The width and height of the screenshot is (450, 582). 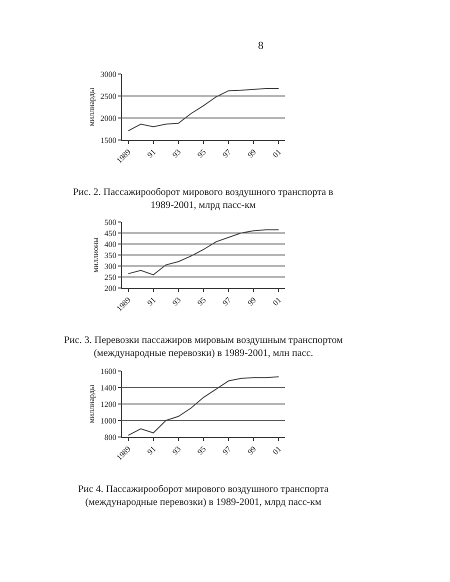 I want to click on y-tick-label: 2000, so click(x=108, y=118).